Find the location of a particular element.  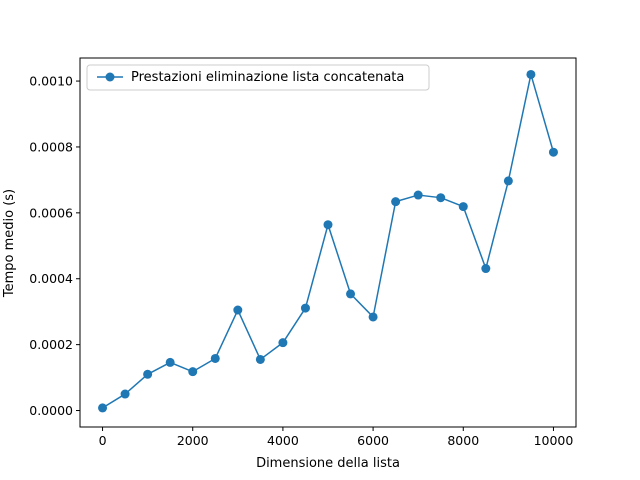

y-axis-label: Tempo medio (s) is located at coordinates (9, 243).